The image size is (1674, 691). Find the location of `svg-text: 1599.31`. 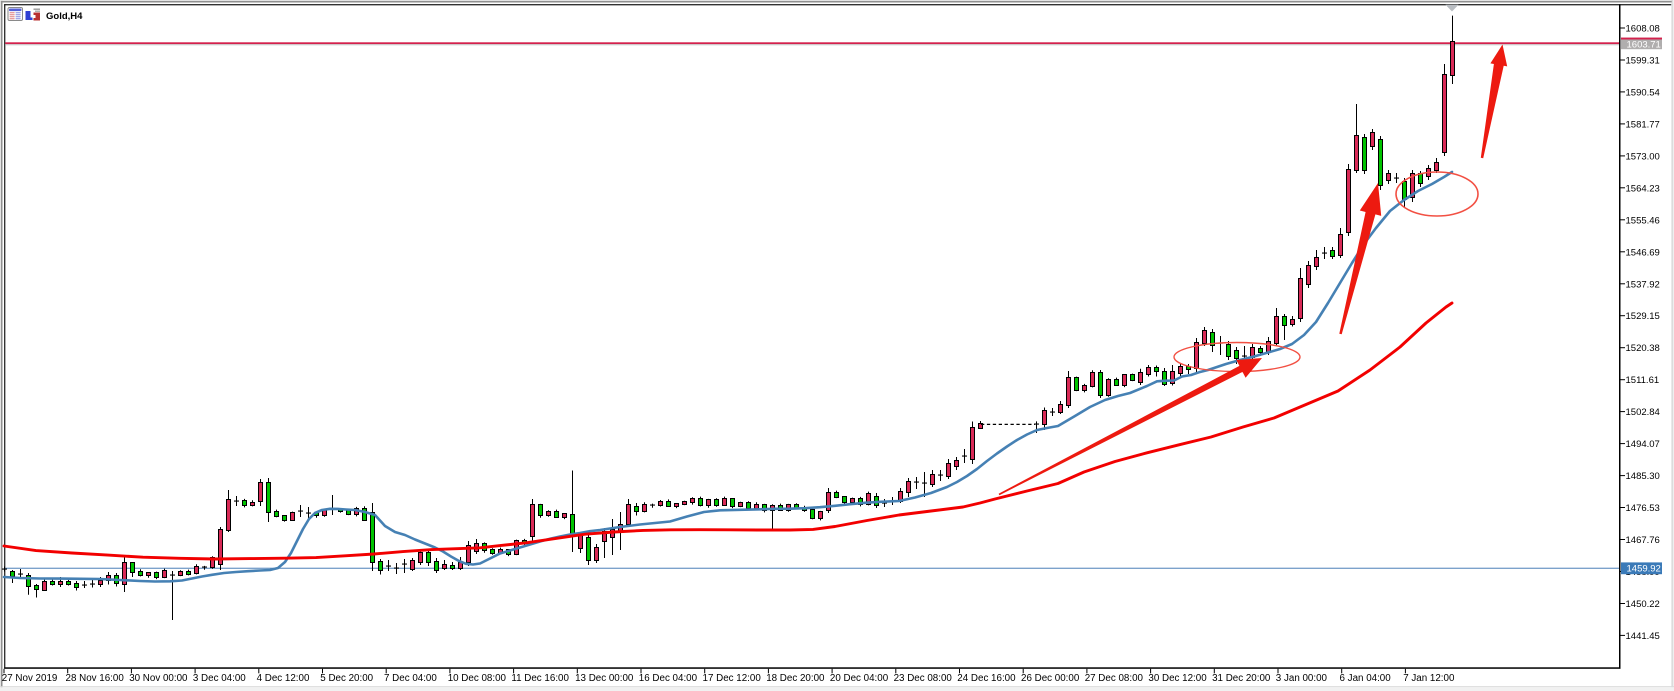

svg-text: 1599.31 is located at coordinates (1643, 61).